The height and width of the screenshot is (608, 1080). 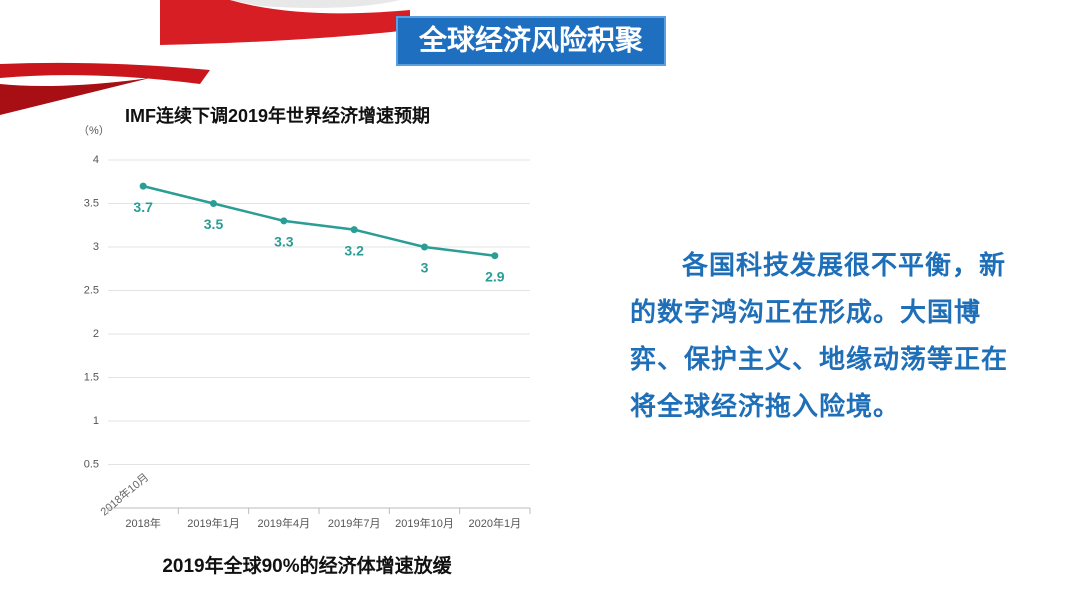 What do you see at coordinates (143, 207) in the screenshot?
I see `data-label: 3.7` at bounding box center [143, 207].